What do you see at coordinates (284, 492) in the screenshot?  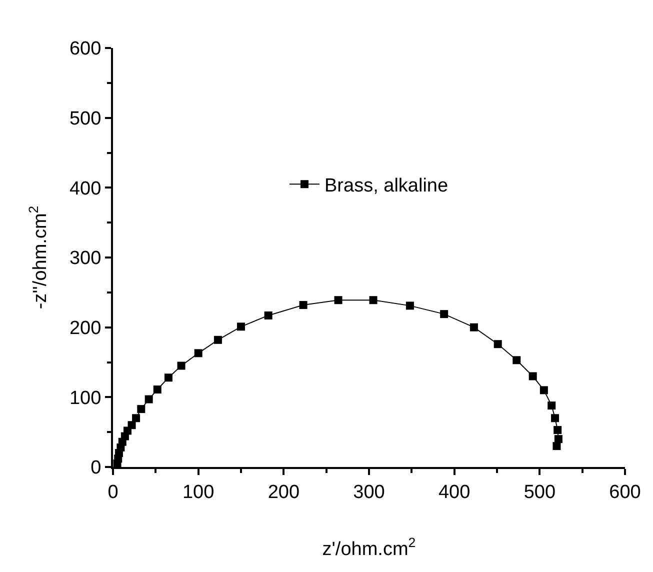 I see `x-tick-label: 200` at bounding box center [284, 492].